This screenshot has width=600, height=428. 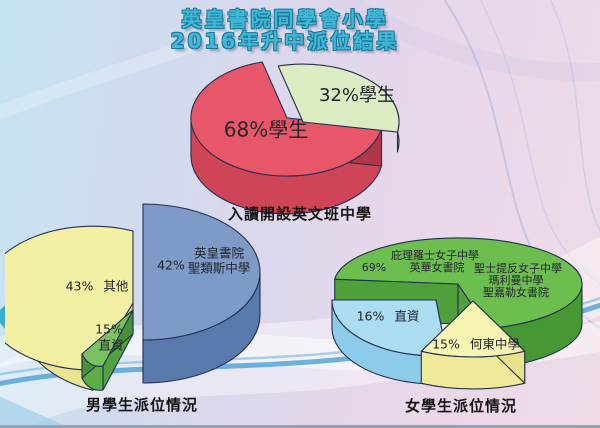 I want to click on pie-boys-school-line-2: 聖類斯中學, so click(x=219, y=268).